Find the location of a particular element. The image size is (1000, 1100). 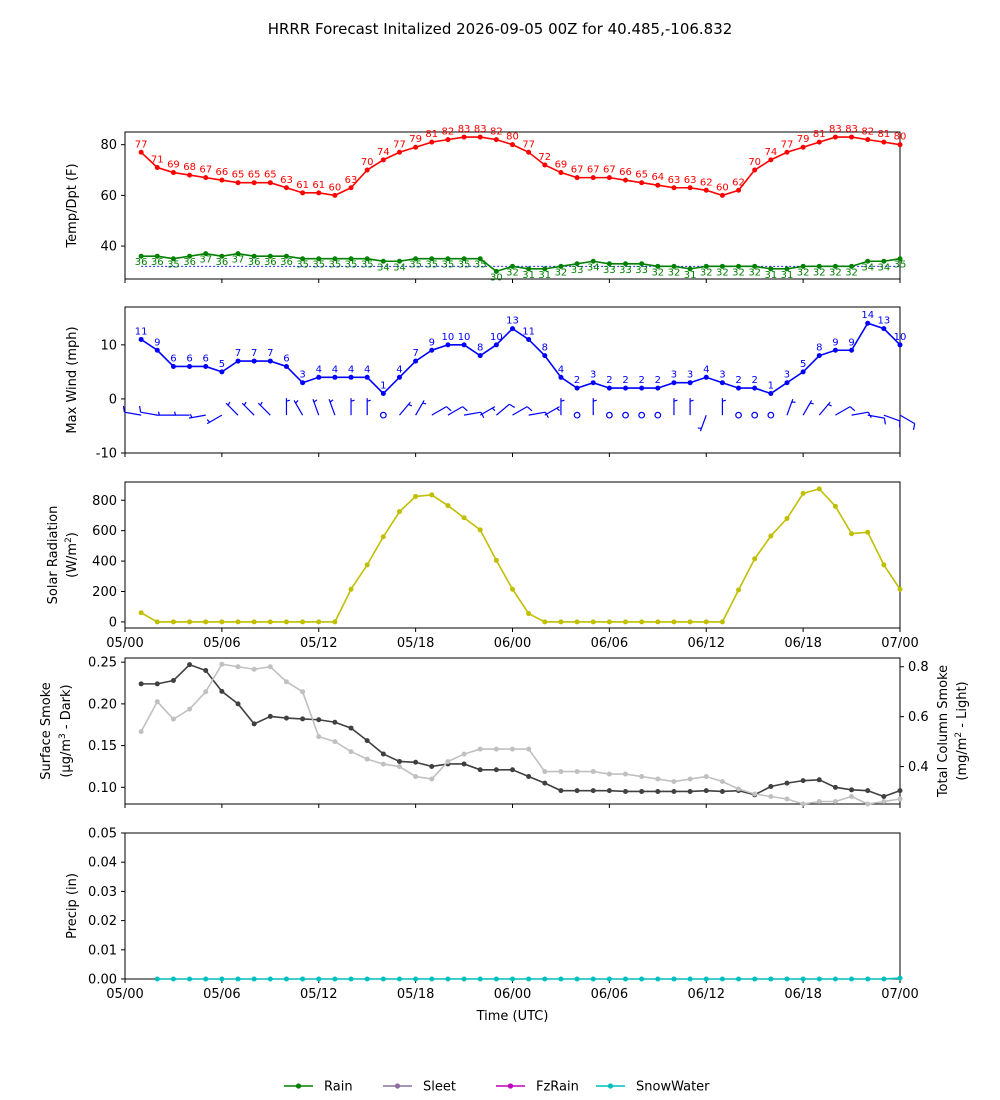

temp-data-label: 69 is located at coordinates (173, 165).